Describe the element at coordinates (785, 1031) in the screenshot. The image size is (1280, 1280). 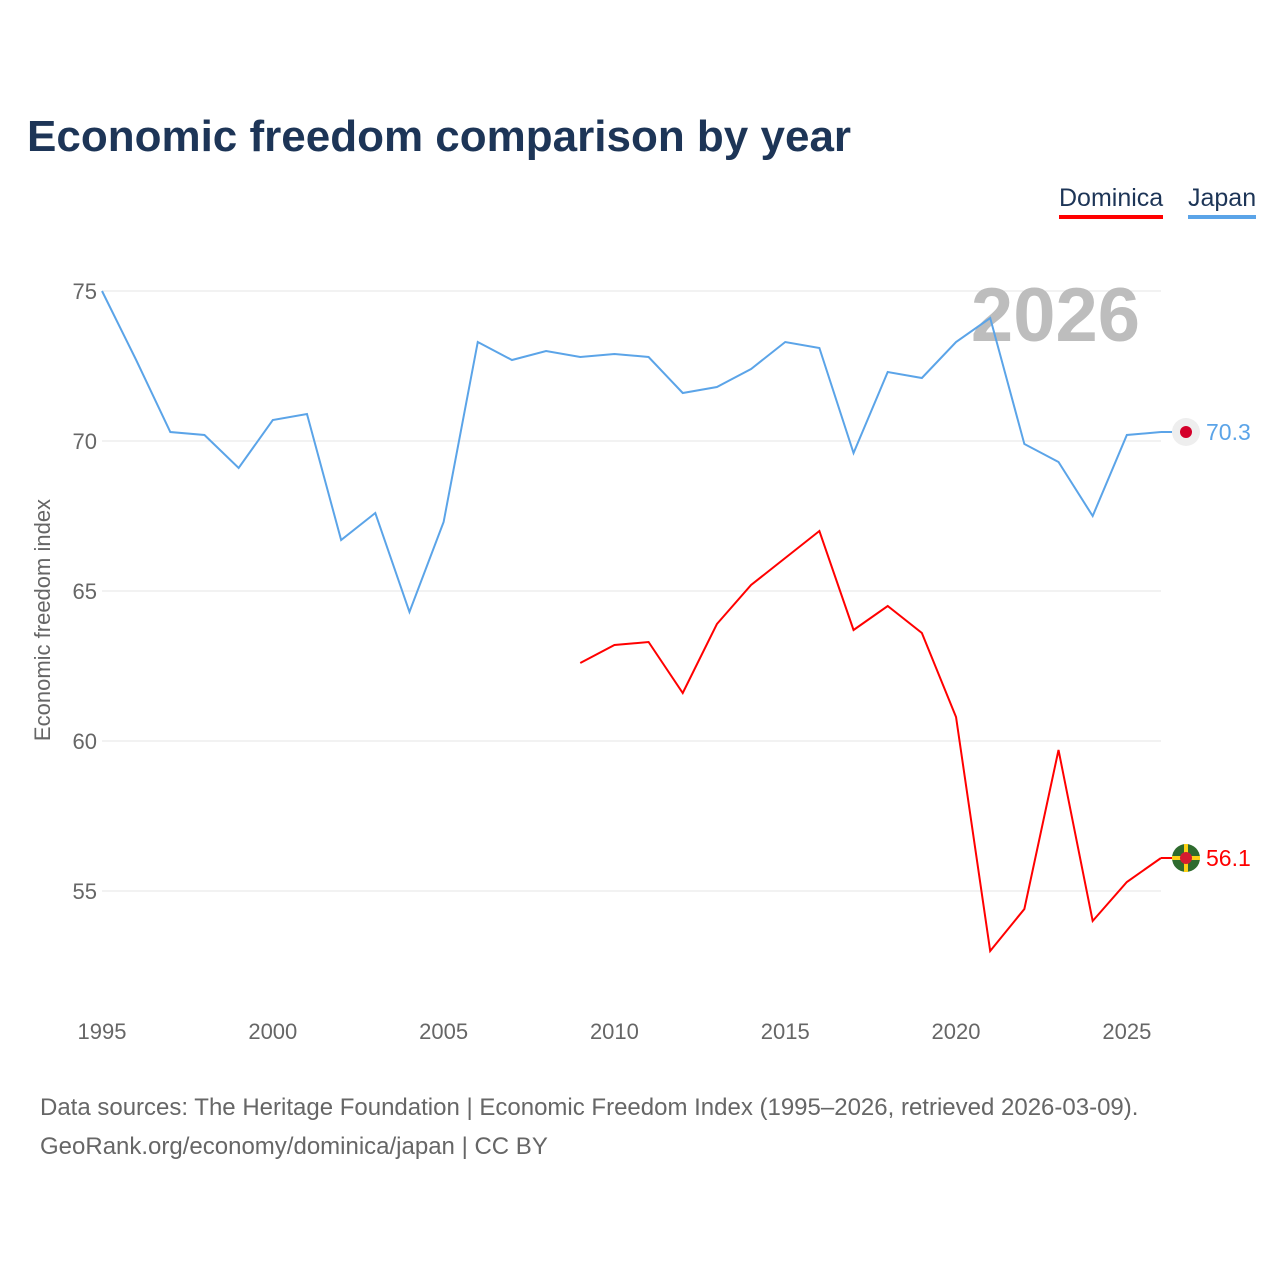
I see `x-tick-label: 2015` at that location.